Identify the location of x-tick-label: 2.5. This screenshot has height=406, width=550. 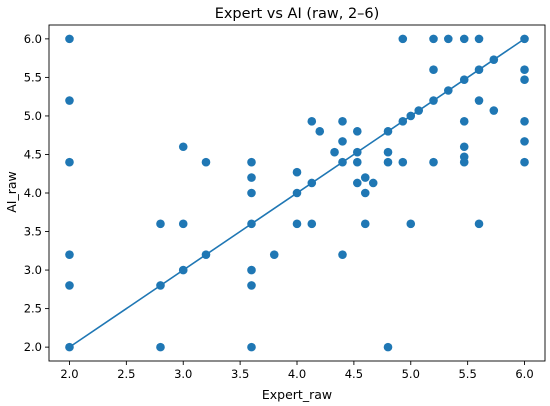
(126, 374).